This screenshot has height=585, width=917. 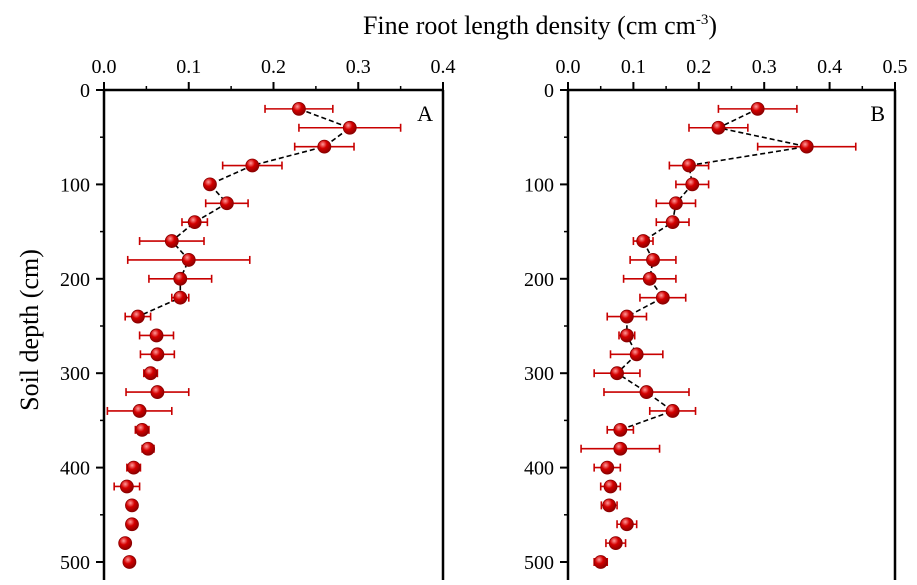 I want to click on x-axis-title: Fine root length density (cm cm-3), so click(x=540, y=25).